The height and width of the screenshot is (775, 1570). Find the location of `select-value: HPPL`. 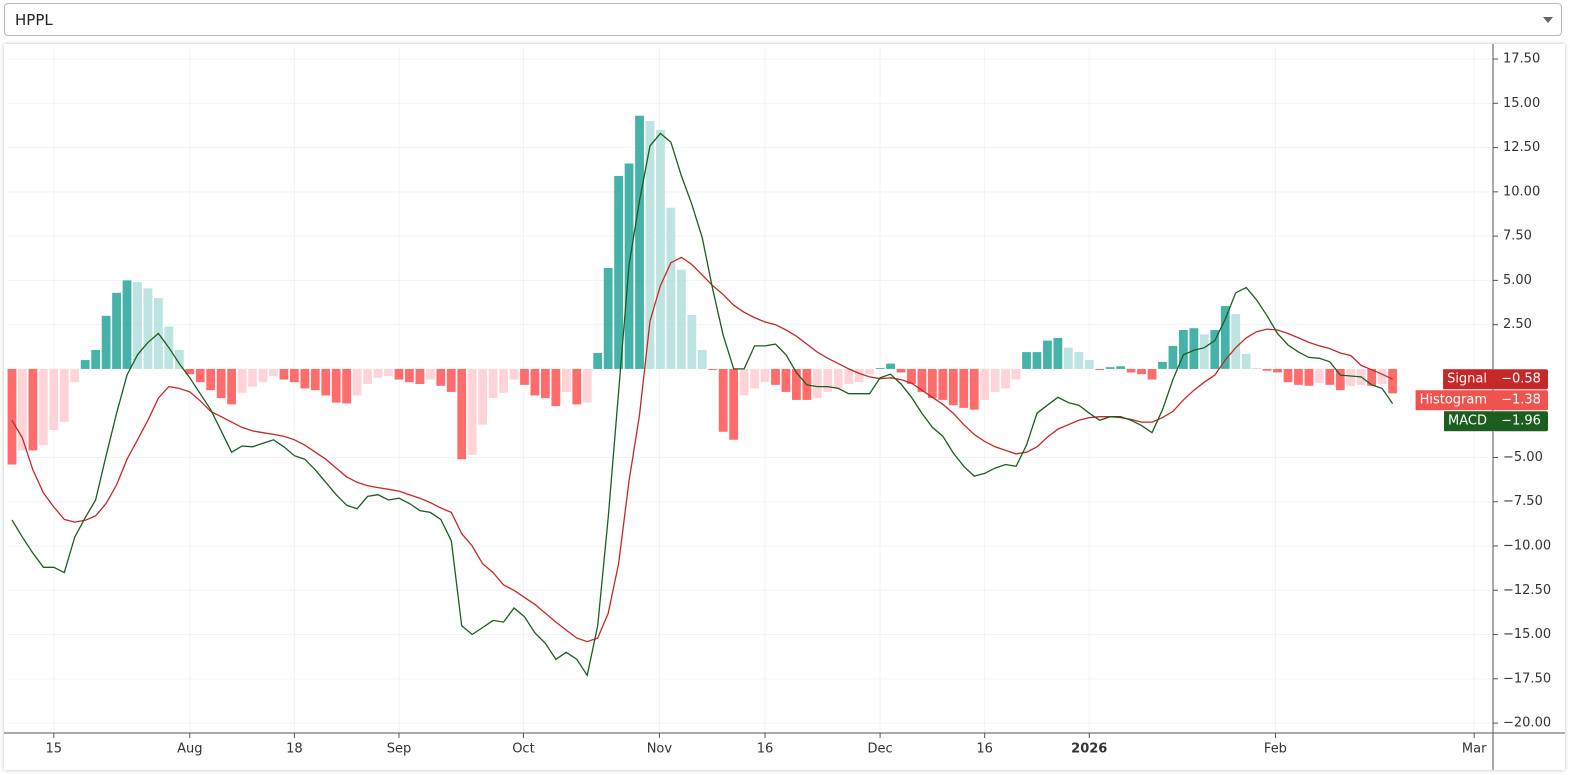

select-value: HPPL is located at coordinates (34, 20).